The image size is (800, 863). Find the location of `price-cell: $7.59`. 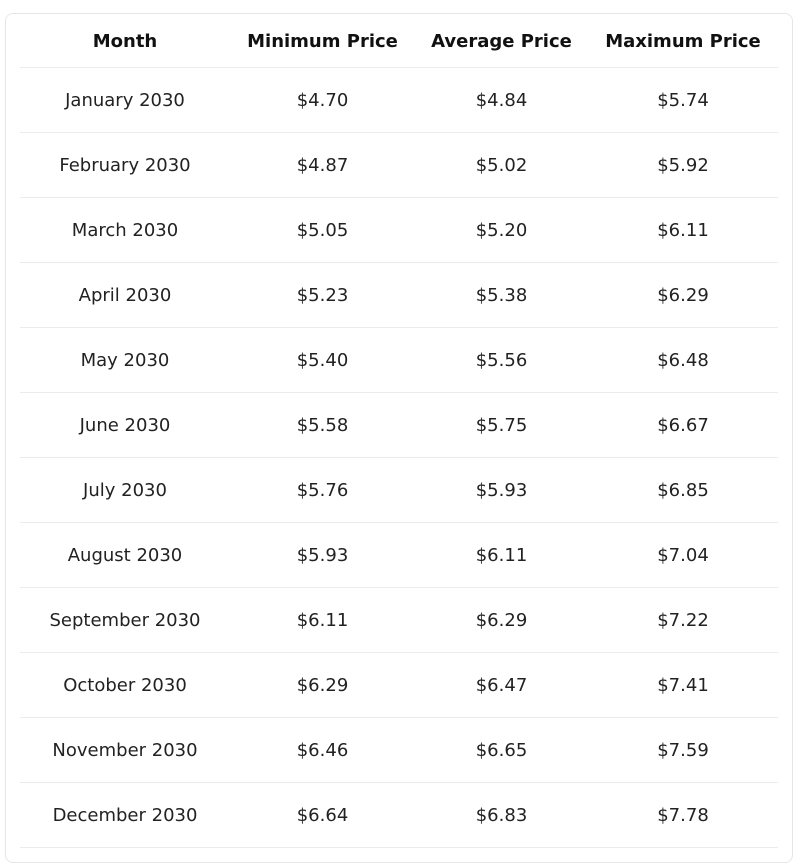

price-cell: $7.59 is located at coordinates (683, 750).